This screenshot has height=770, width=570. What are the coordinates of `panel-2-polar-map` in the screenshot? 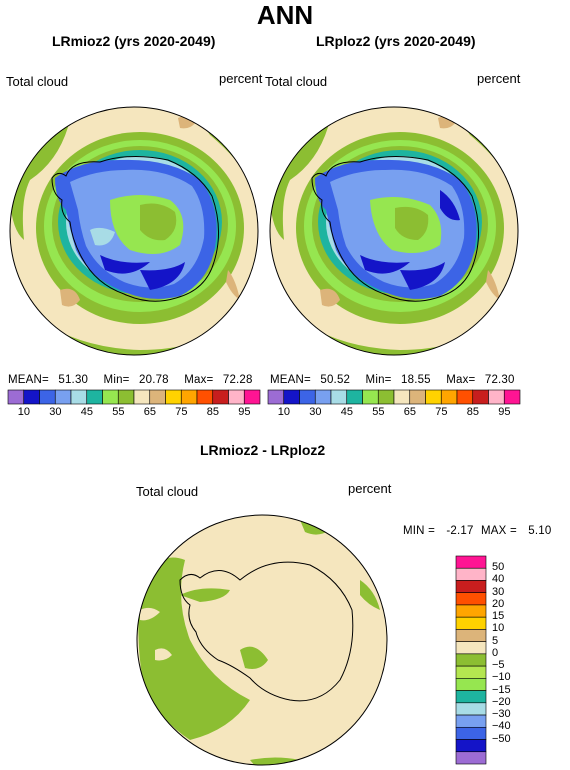 It's located at (394, 231).